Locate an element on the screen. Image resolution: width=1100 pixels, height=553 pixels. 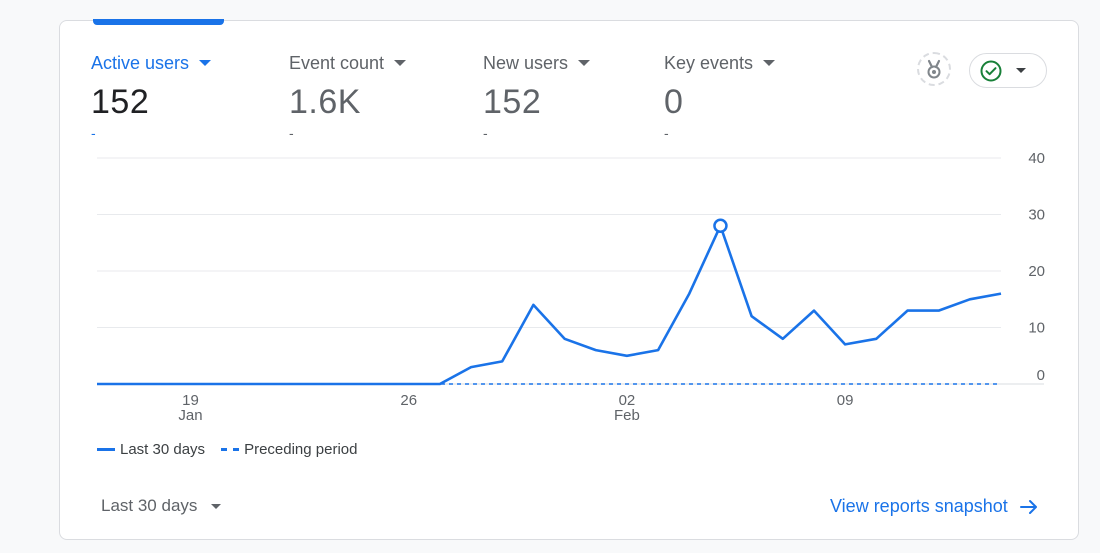
status-dropdown-button is located at coordinates (1008, 70).